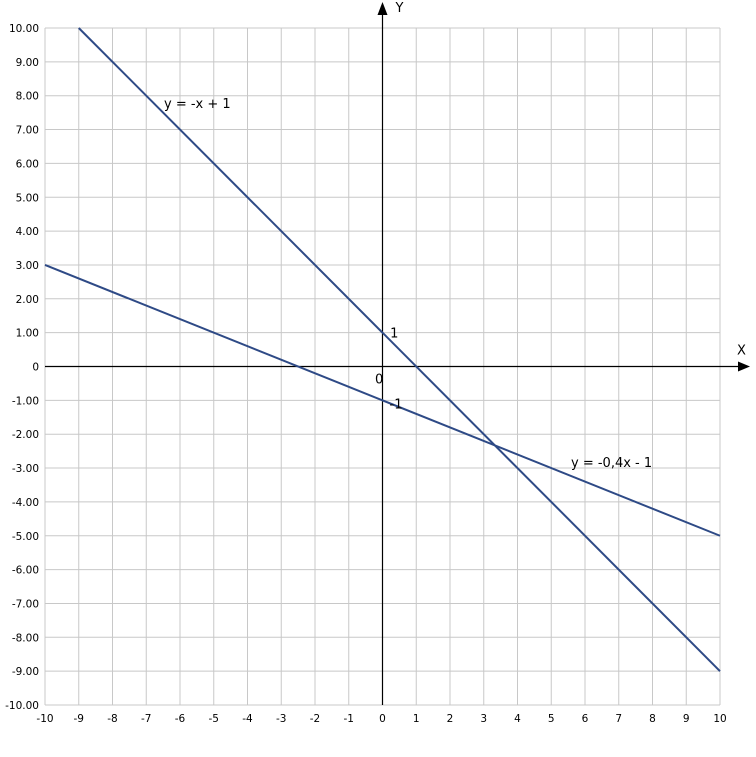 The height and width of the screenshot is (757, 756). Describe the element at coordinates (416, 719) in the screenshot. I see `x-tick-label: 1` at that location.